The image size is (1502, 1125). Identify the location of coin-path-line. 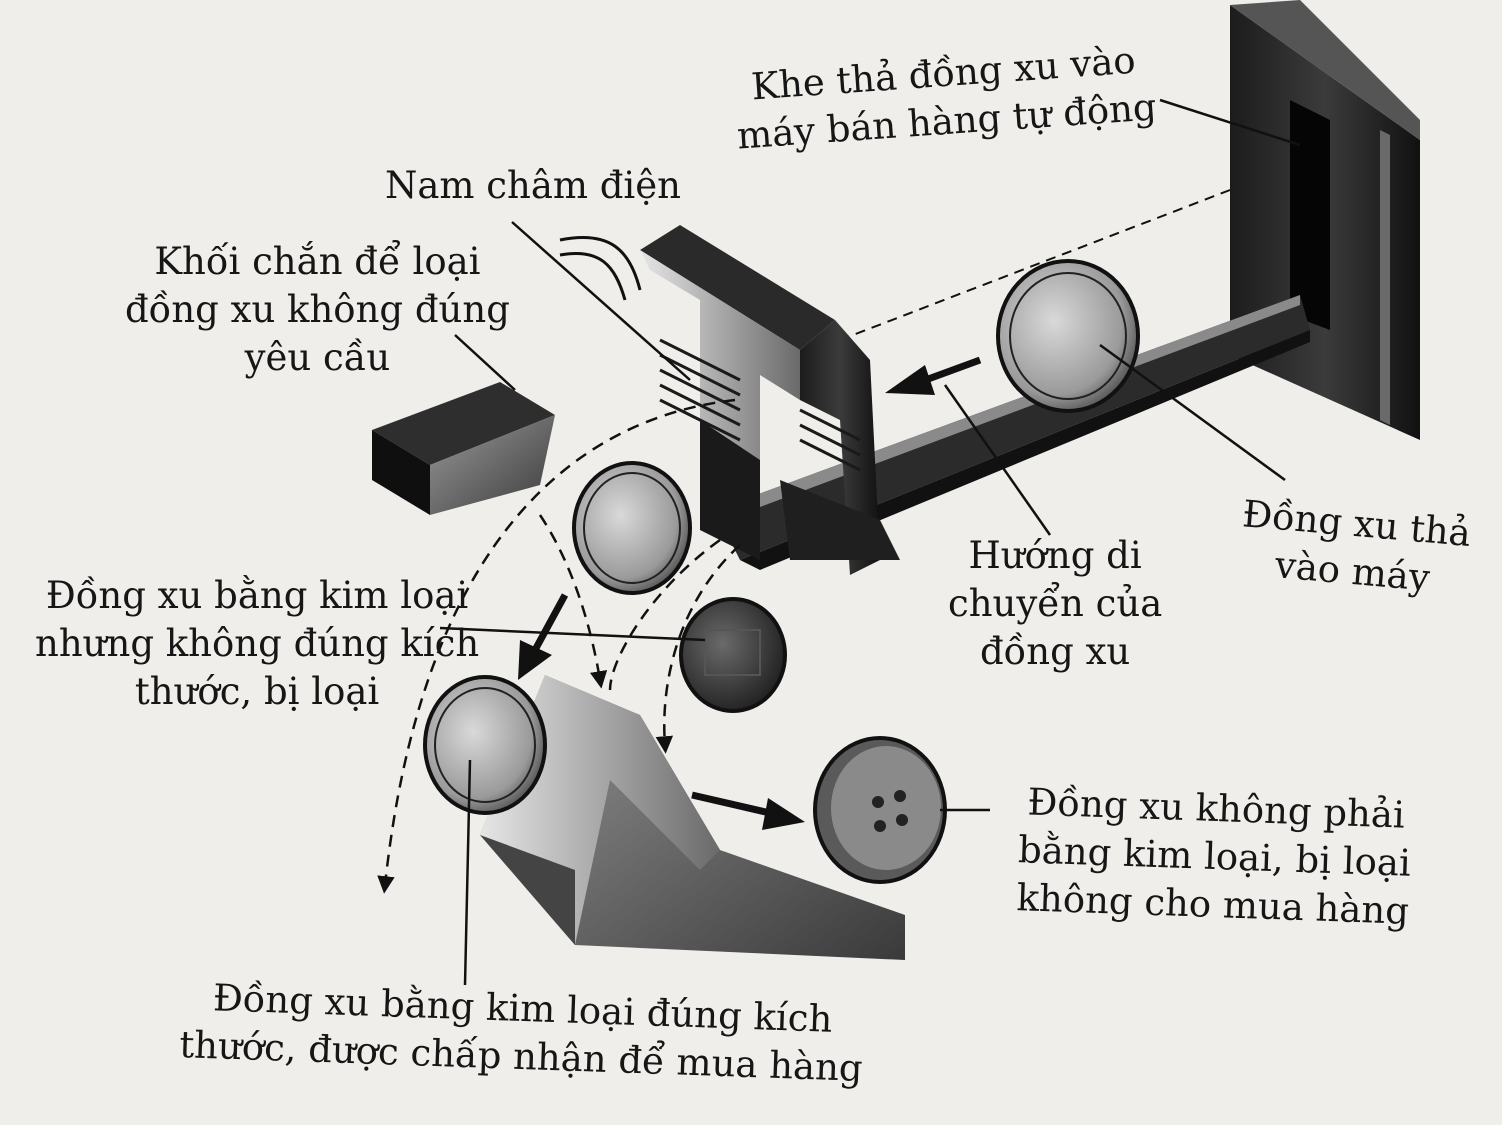
(1035, 265).